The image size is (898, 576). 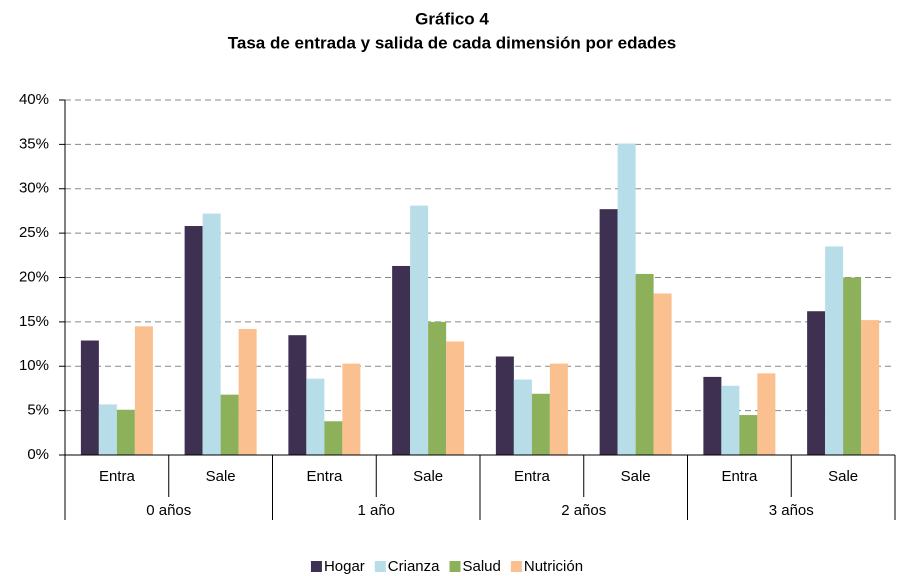 I want to click on legend-label: Nutrición, so click(x=553, y=566).